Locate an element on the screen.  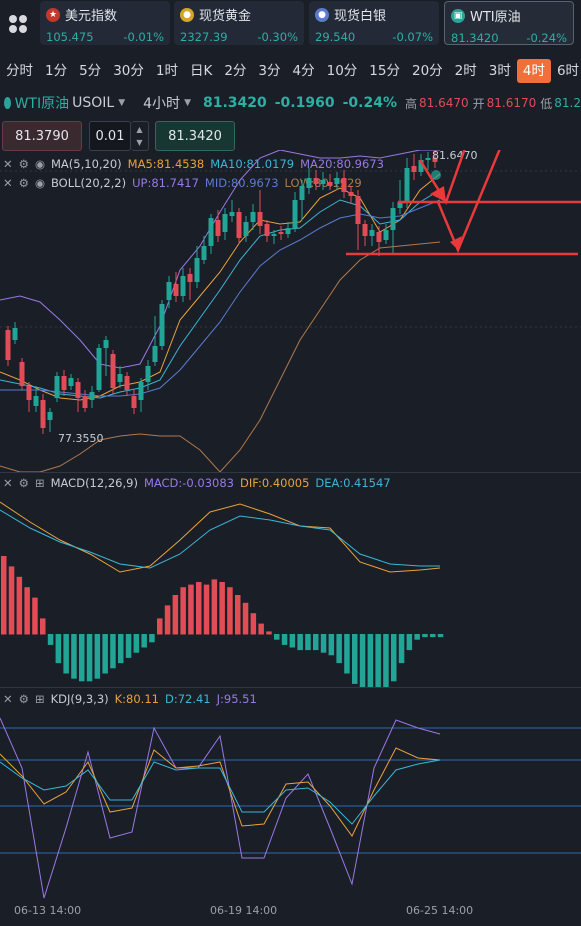
tab-timeframe: 1分 is located at coordinates (56, 71).